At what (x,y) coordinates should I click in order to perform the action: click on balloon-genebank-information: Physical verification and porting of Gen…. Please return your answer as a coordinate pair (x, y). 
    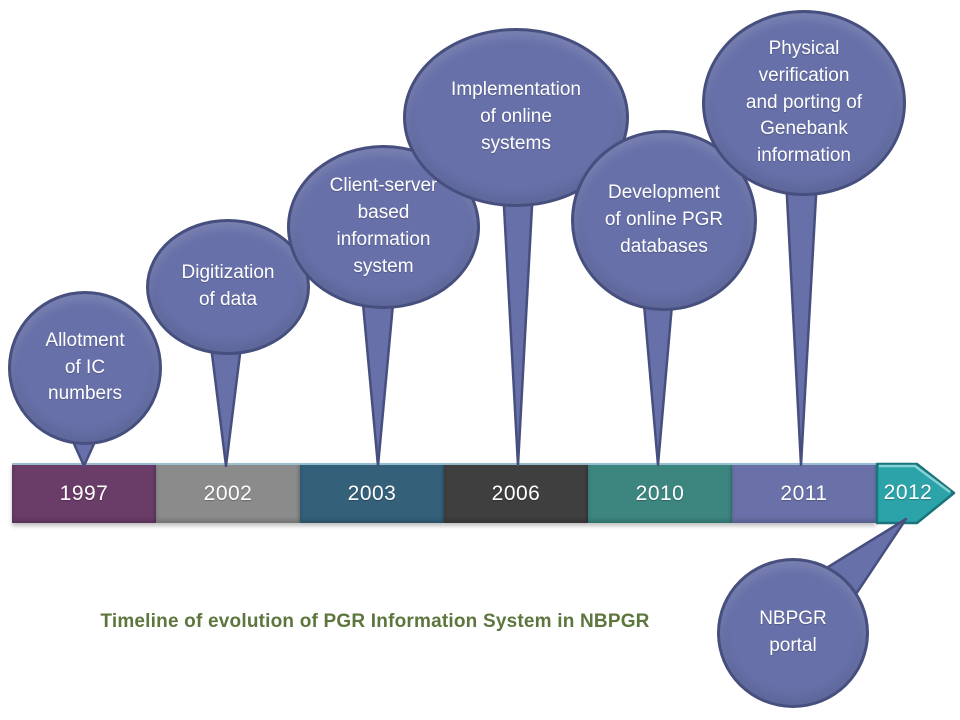
    Looking at the image, I should click on (804, 103).